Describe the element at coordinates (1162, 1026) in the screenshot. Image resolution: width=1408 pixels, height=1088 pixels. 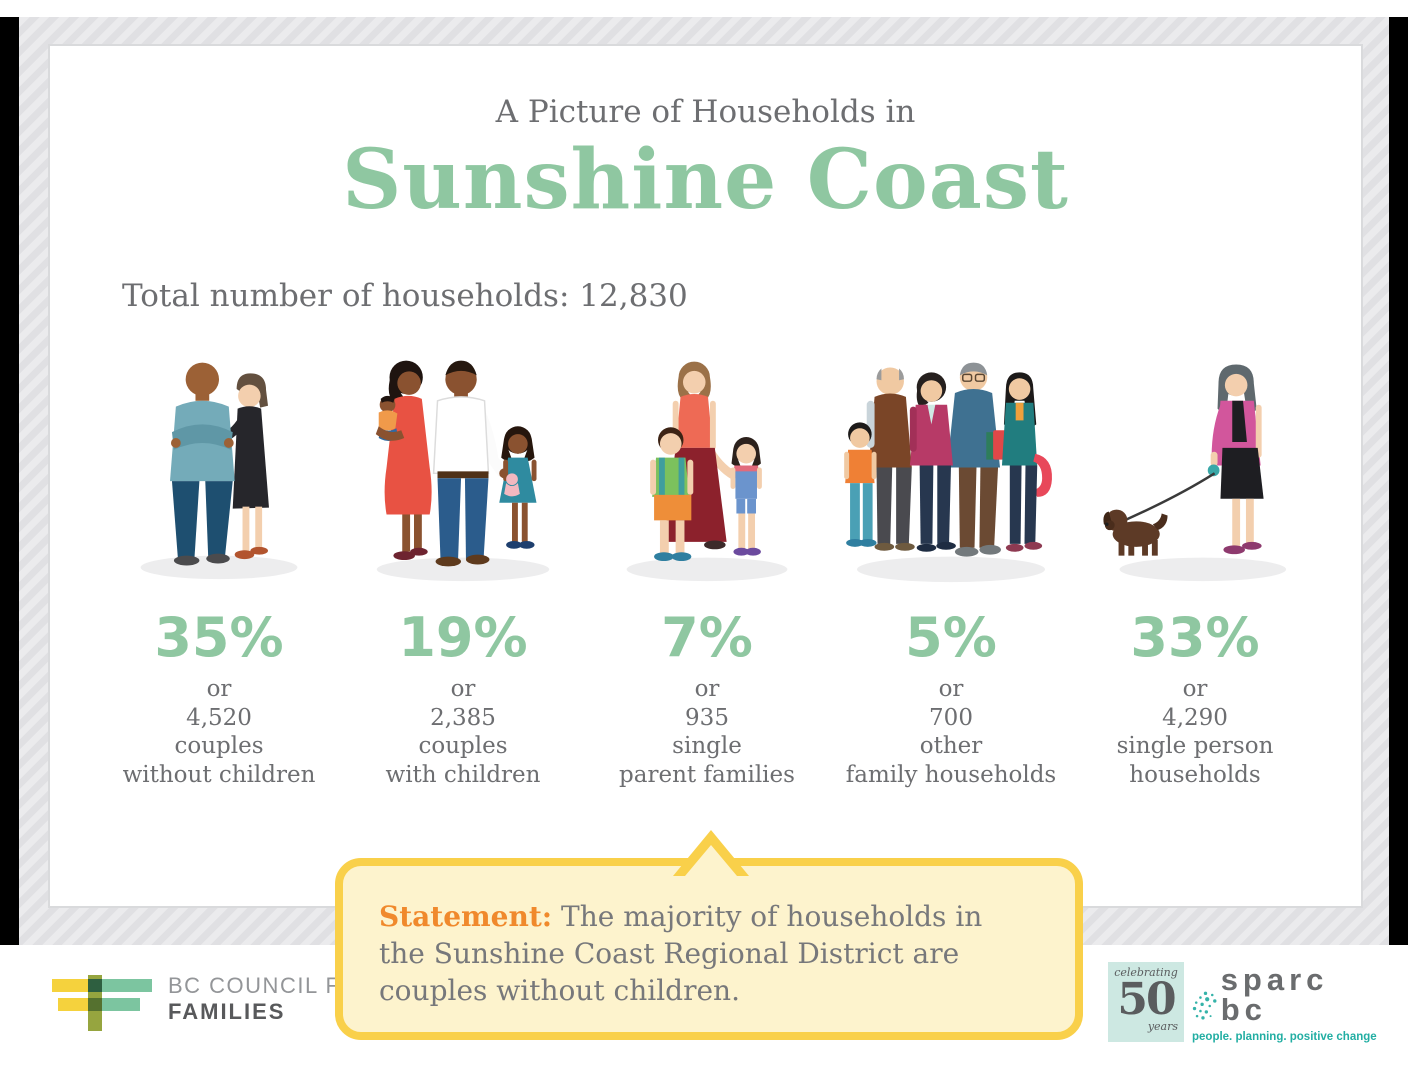
I see `anniversary-years: years` at that location.